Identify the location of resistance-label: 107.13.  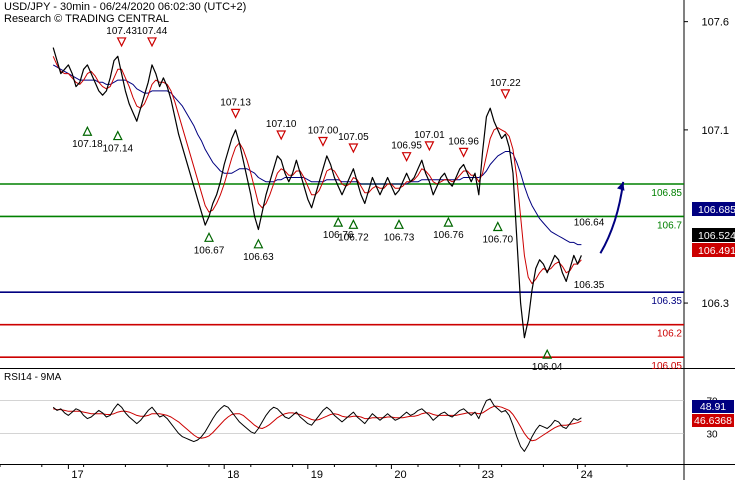
(235, 102).